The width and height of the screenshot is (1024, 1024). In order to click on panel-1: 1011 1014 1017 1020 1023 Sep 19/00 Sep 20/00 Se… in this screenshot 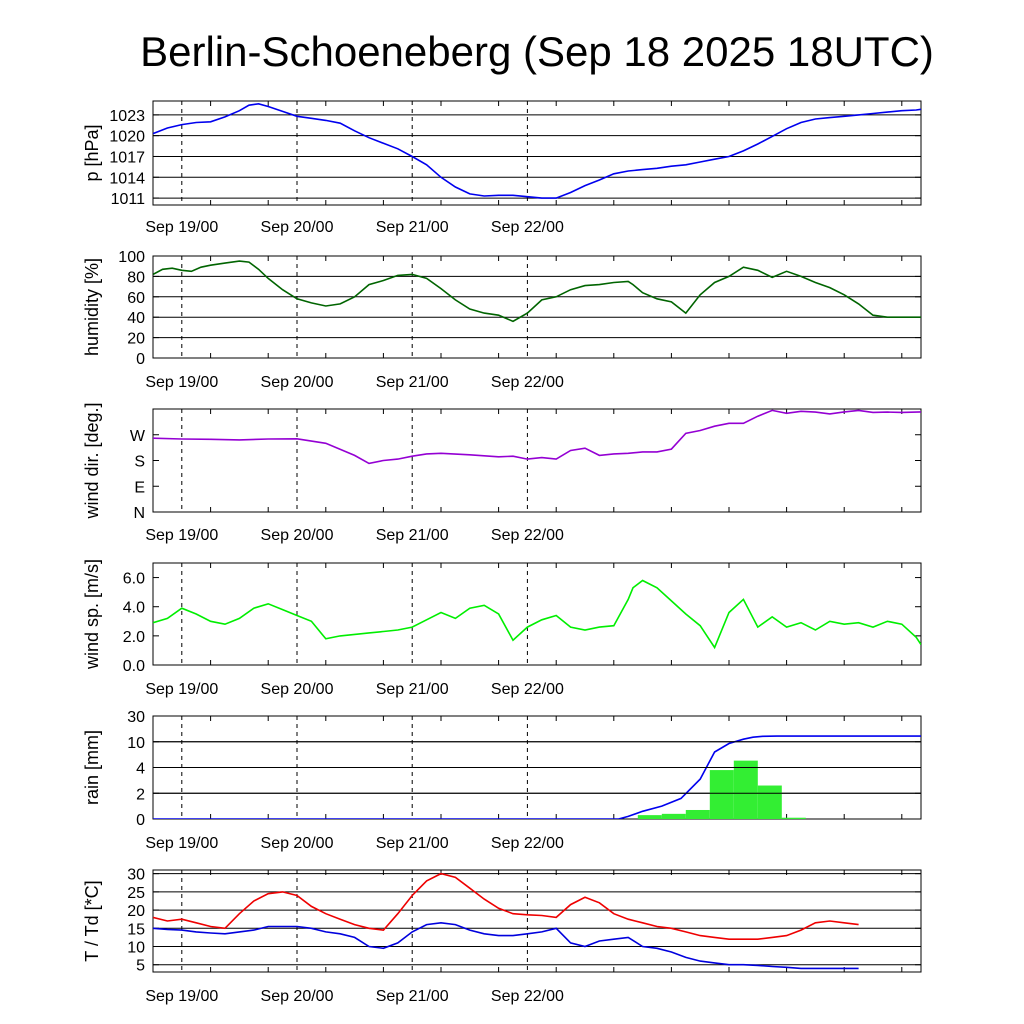, I will do `click(502, 168)`.